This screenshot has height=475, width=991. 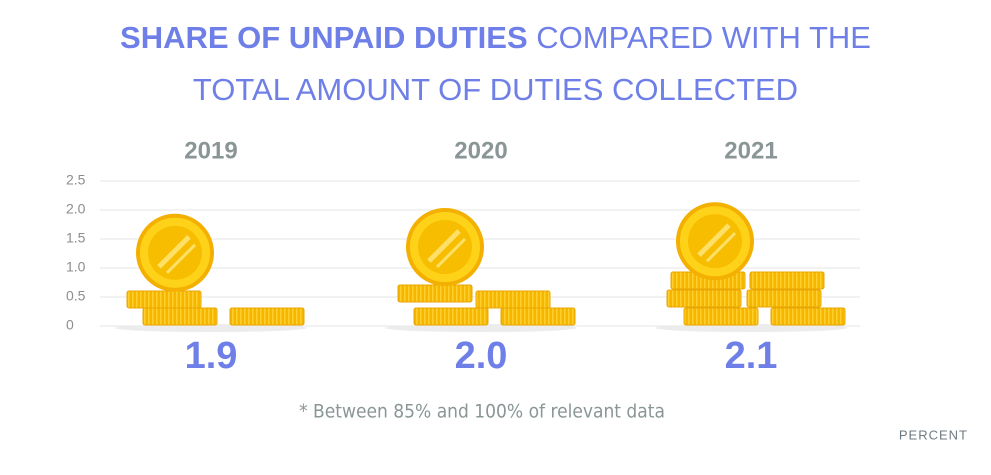 I want to click on footnote: * Between 85% and 100% of relevant data, so click(x=482, y=412).